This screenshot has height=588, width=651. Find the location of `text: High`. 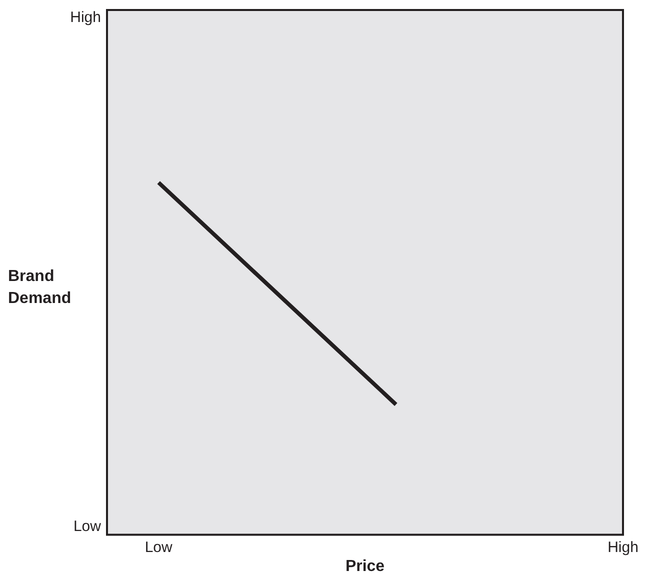

text: High is located at coordinates (85, 17).